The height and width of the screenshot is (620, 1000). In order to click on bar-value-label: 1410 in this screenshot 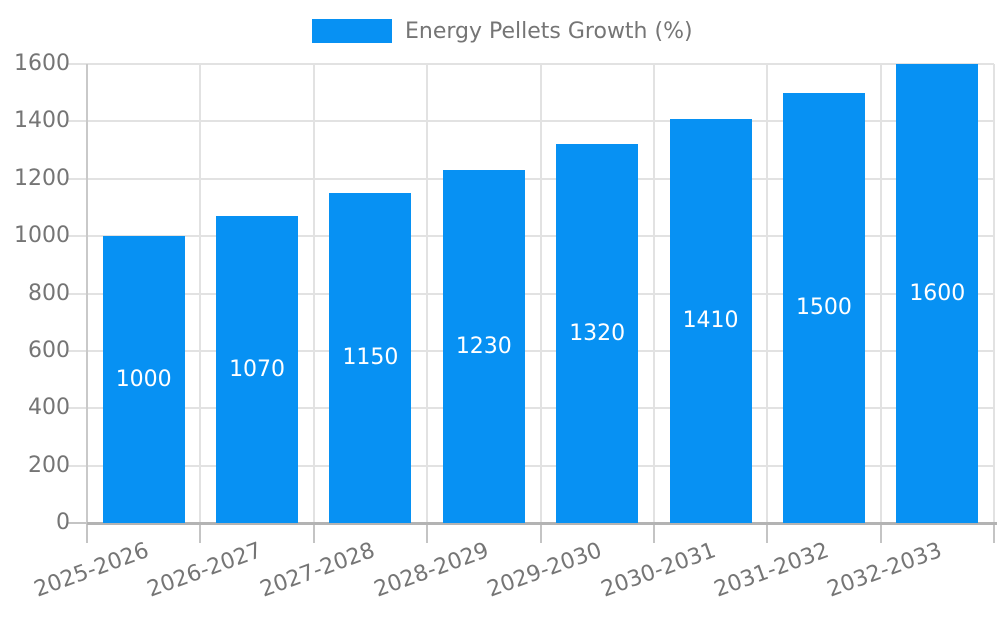, I will do `click(710, 320)`.